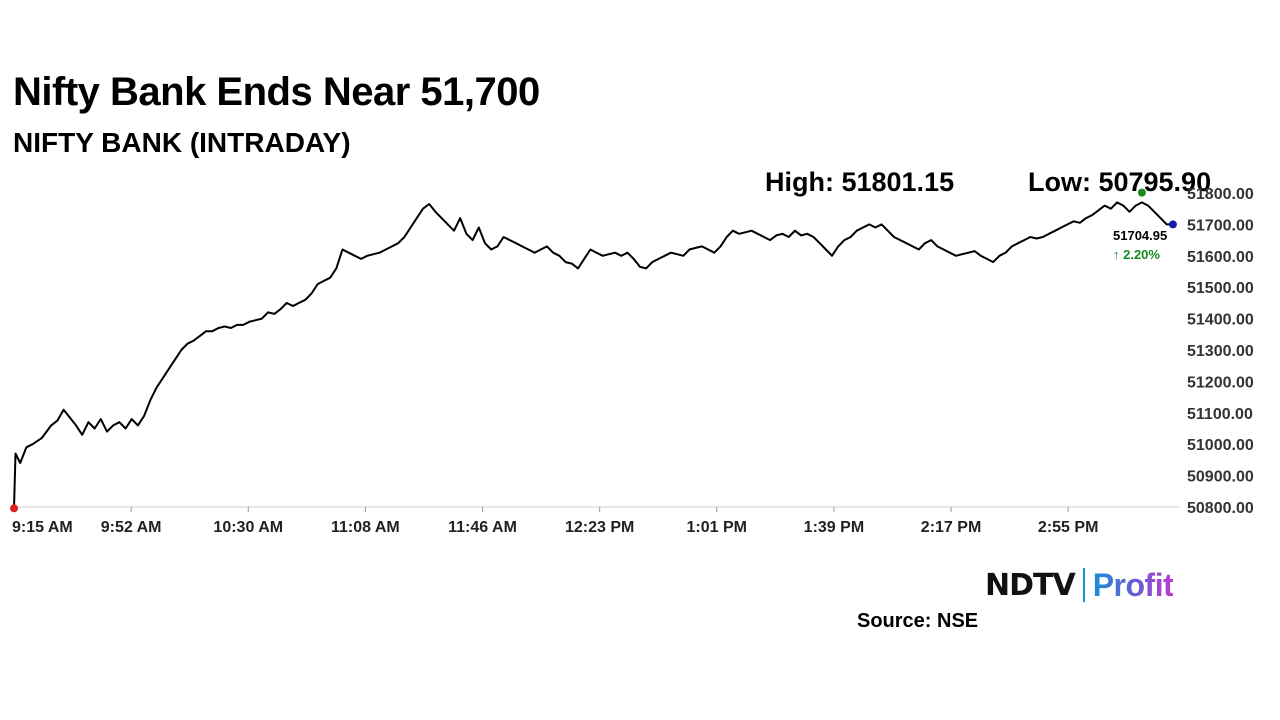 The height and width of the screenshot is (720, 1280). I want to click on chart-subtitle: NIFTY BANK (INTRADAY), so click(182, 142).